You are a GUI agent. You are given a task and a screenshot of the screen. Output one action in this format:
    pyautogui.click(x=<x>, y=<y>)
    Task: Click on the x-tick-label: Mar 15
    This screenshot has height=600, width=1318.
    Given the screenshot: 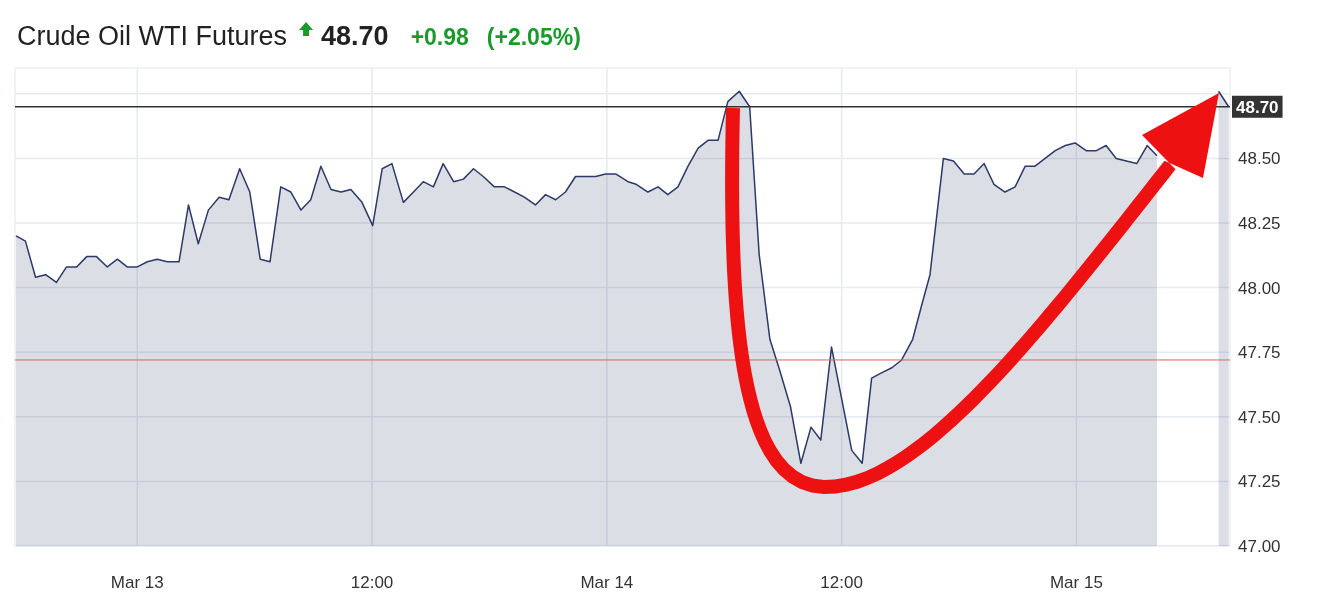 What is the action you would take?
    pyautogui.click(x=1076, y=582)
    